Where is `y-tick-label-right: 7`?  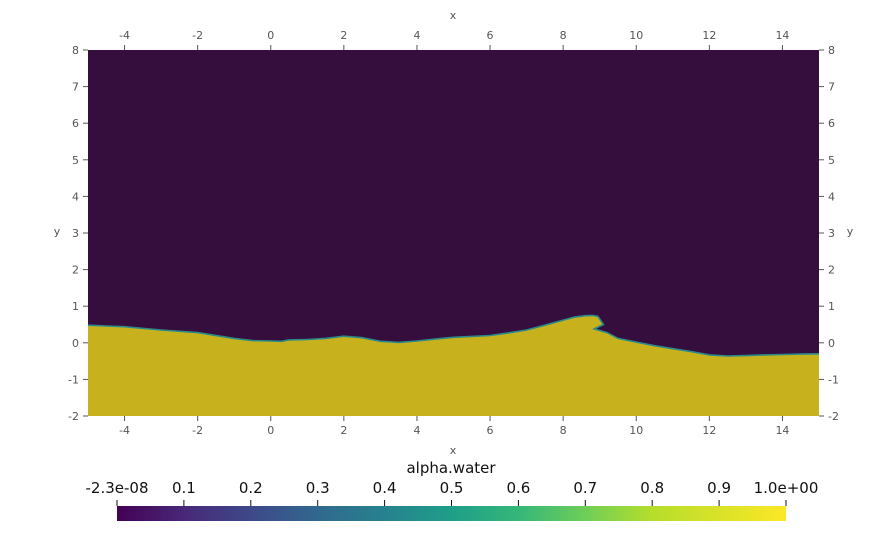 y-tick-label-right: 7 is located at coordinates (831, 87).